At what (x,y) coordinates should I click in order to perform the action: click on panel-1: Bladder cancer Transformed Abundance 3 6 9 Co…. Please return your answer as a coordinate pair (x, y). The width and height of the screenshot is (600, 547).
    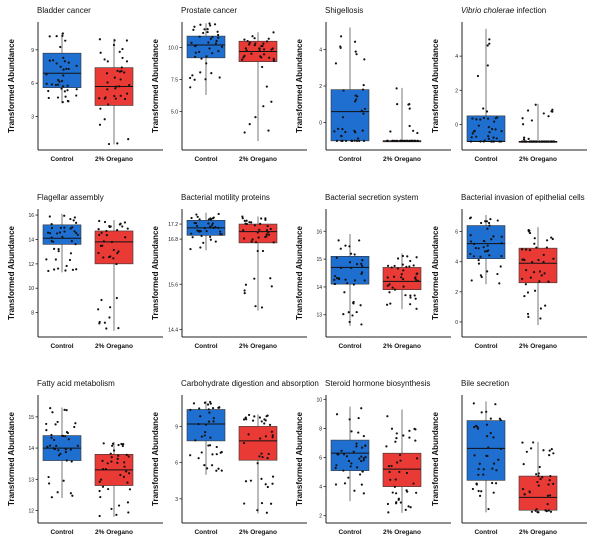
    Looking at the image, I should click on (85, 84).